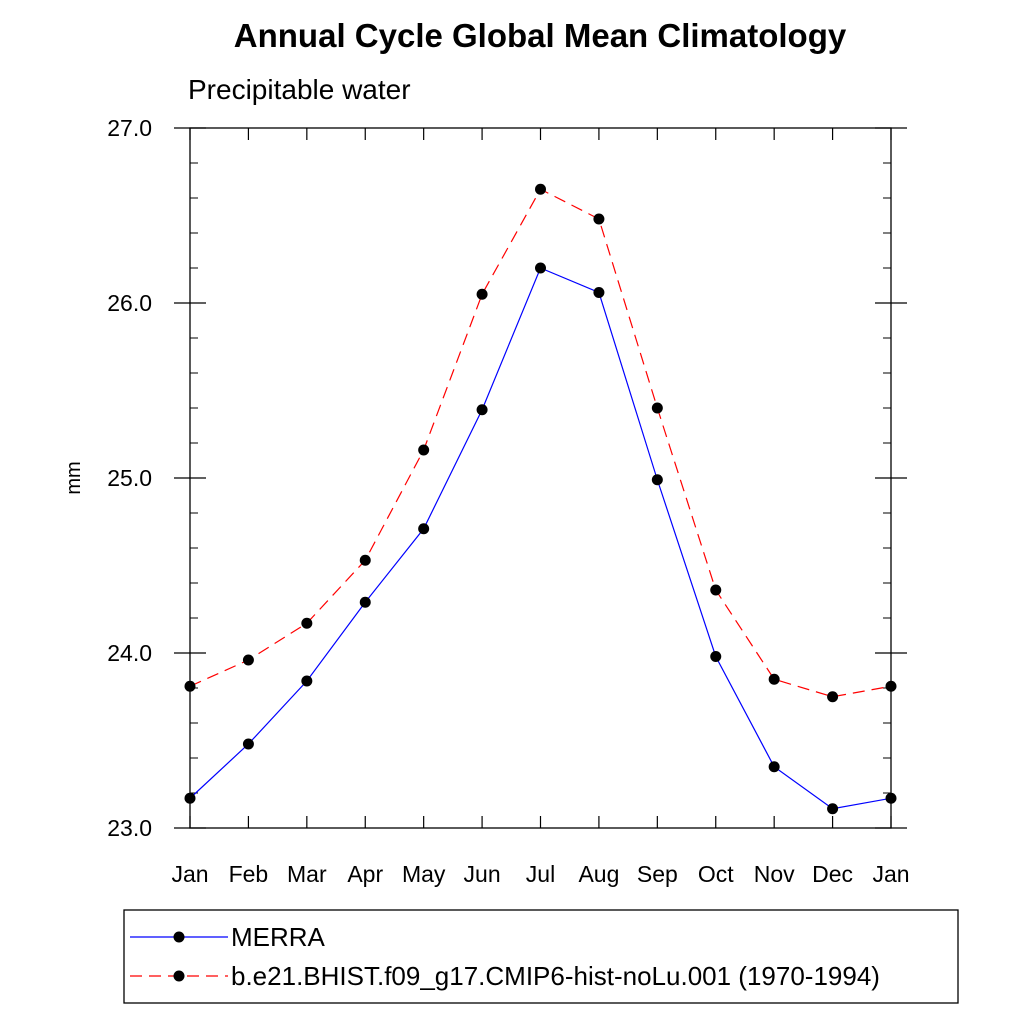 The height and width of the screenshot is (1024, 1024). Describe the element at coordinates (74, 477) in the screenshot. I see `y-axis-label: mm` at that location.